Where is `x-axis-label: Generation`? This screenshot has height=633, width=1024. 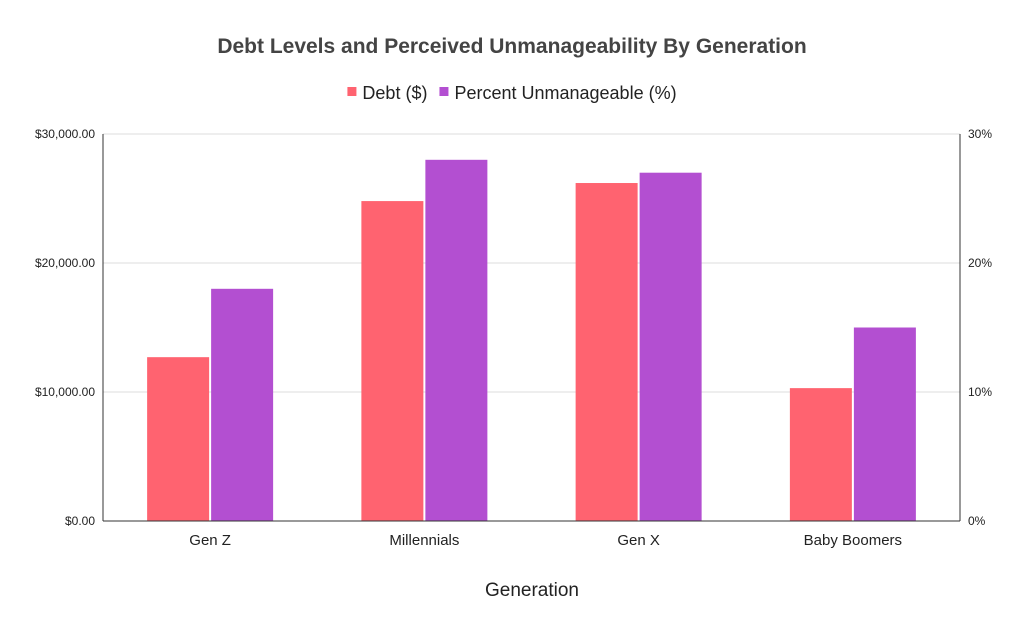 x-axis-label: Generation is located at coordinates (532, 590).